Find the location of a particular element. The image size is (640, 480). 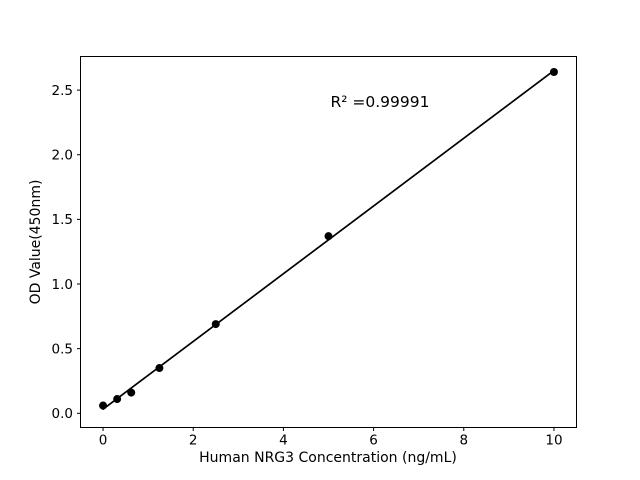

y-tick-label: 0.0 is located at coordinates (62, 414).